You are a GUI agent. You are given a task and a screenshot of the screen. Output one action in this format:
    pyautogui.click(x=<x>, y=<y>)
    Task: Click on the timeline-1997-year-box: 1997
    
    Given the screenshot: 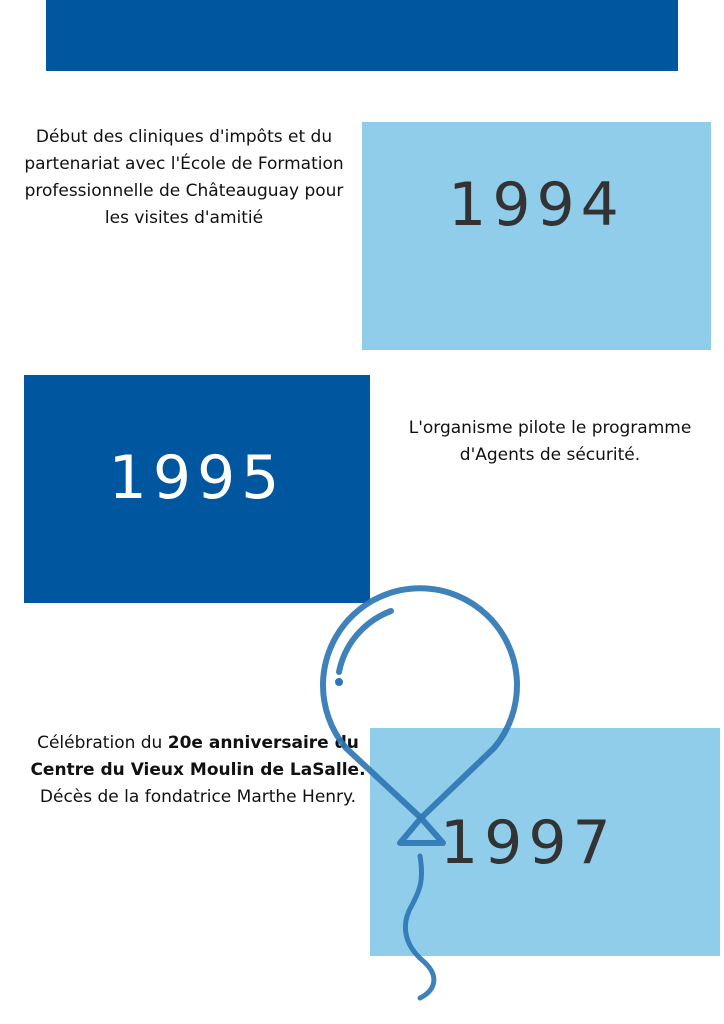 What is the action you would take?
    pyautogui.click(x=545, y=842)
    